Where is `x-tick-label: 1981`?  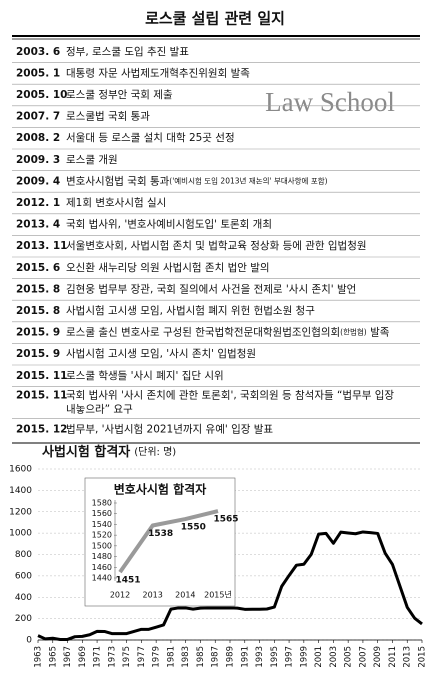 x-tick-label: 1981 is located at coordinates (171, 657).